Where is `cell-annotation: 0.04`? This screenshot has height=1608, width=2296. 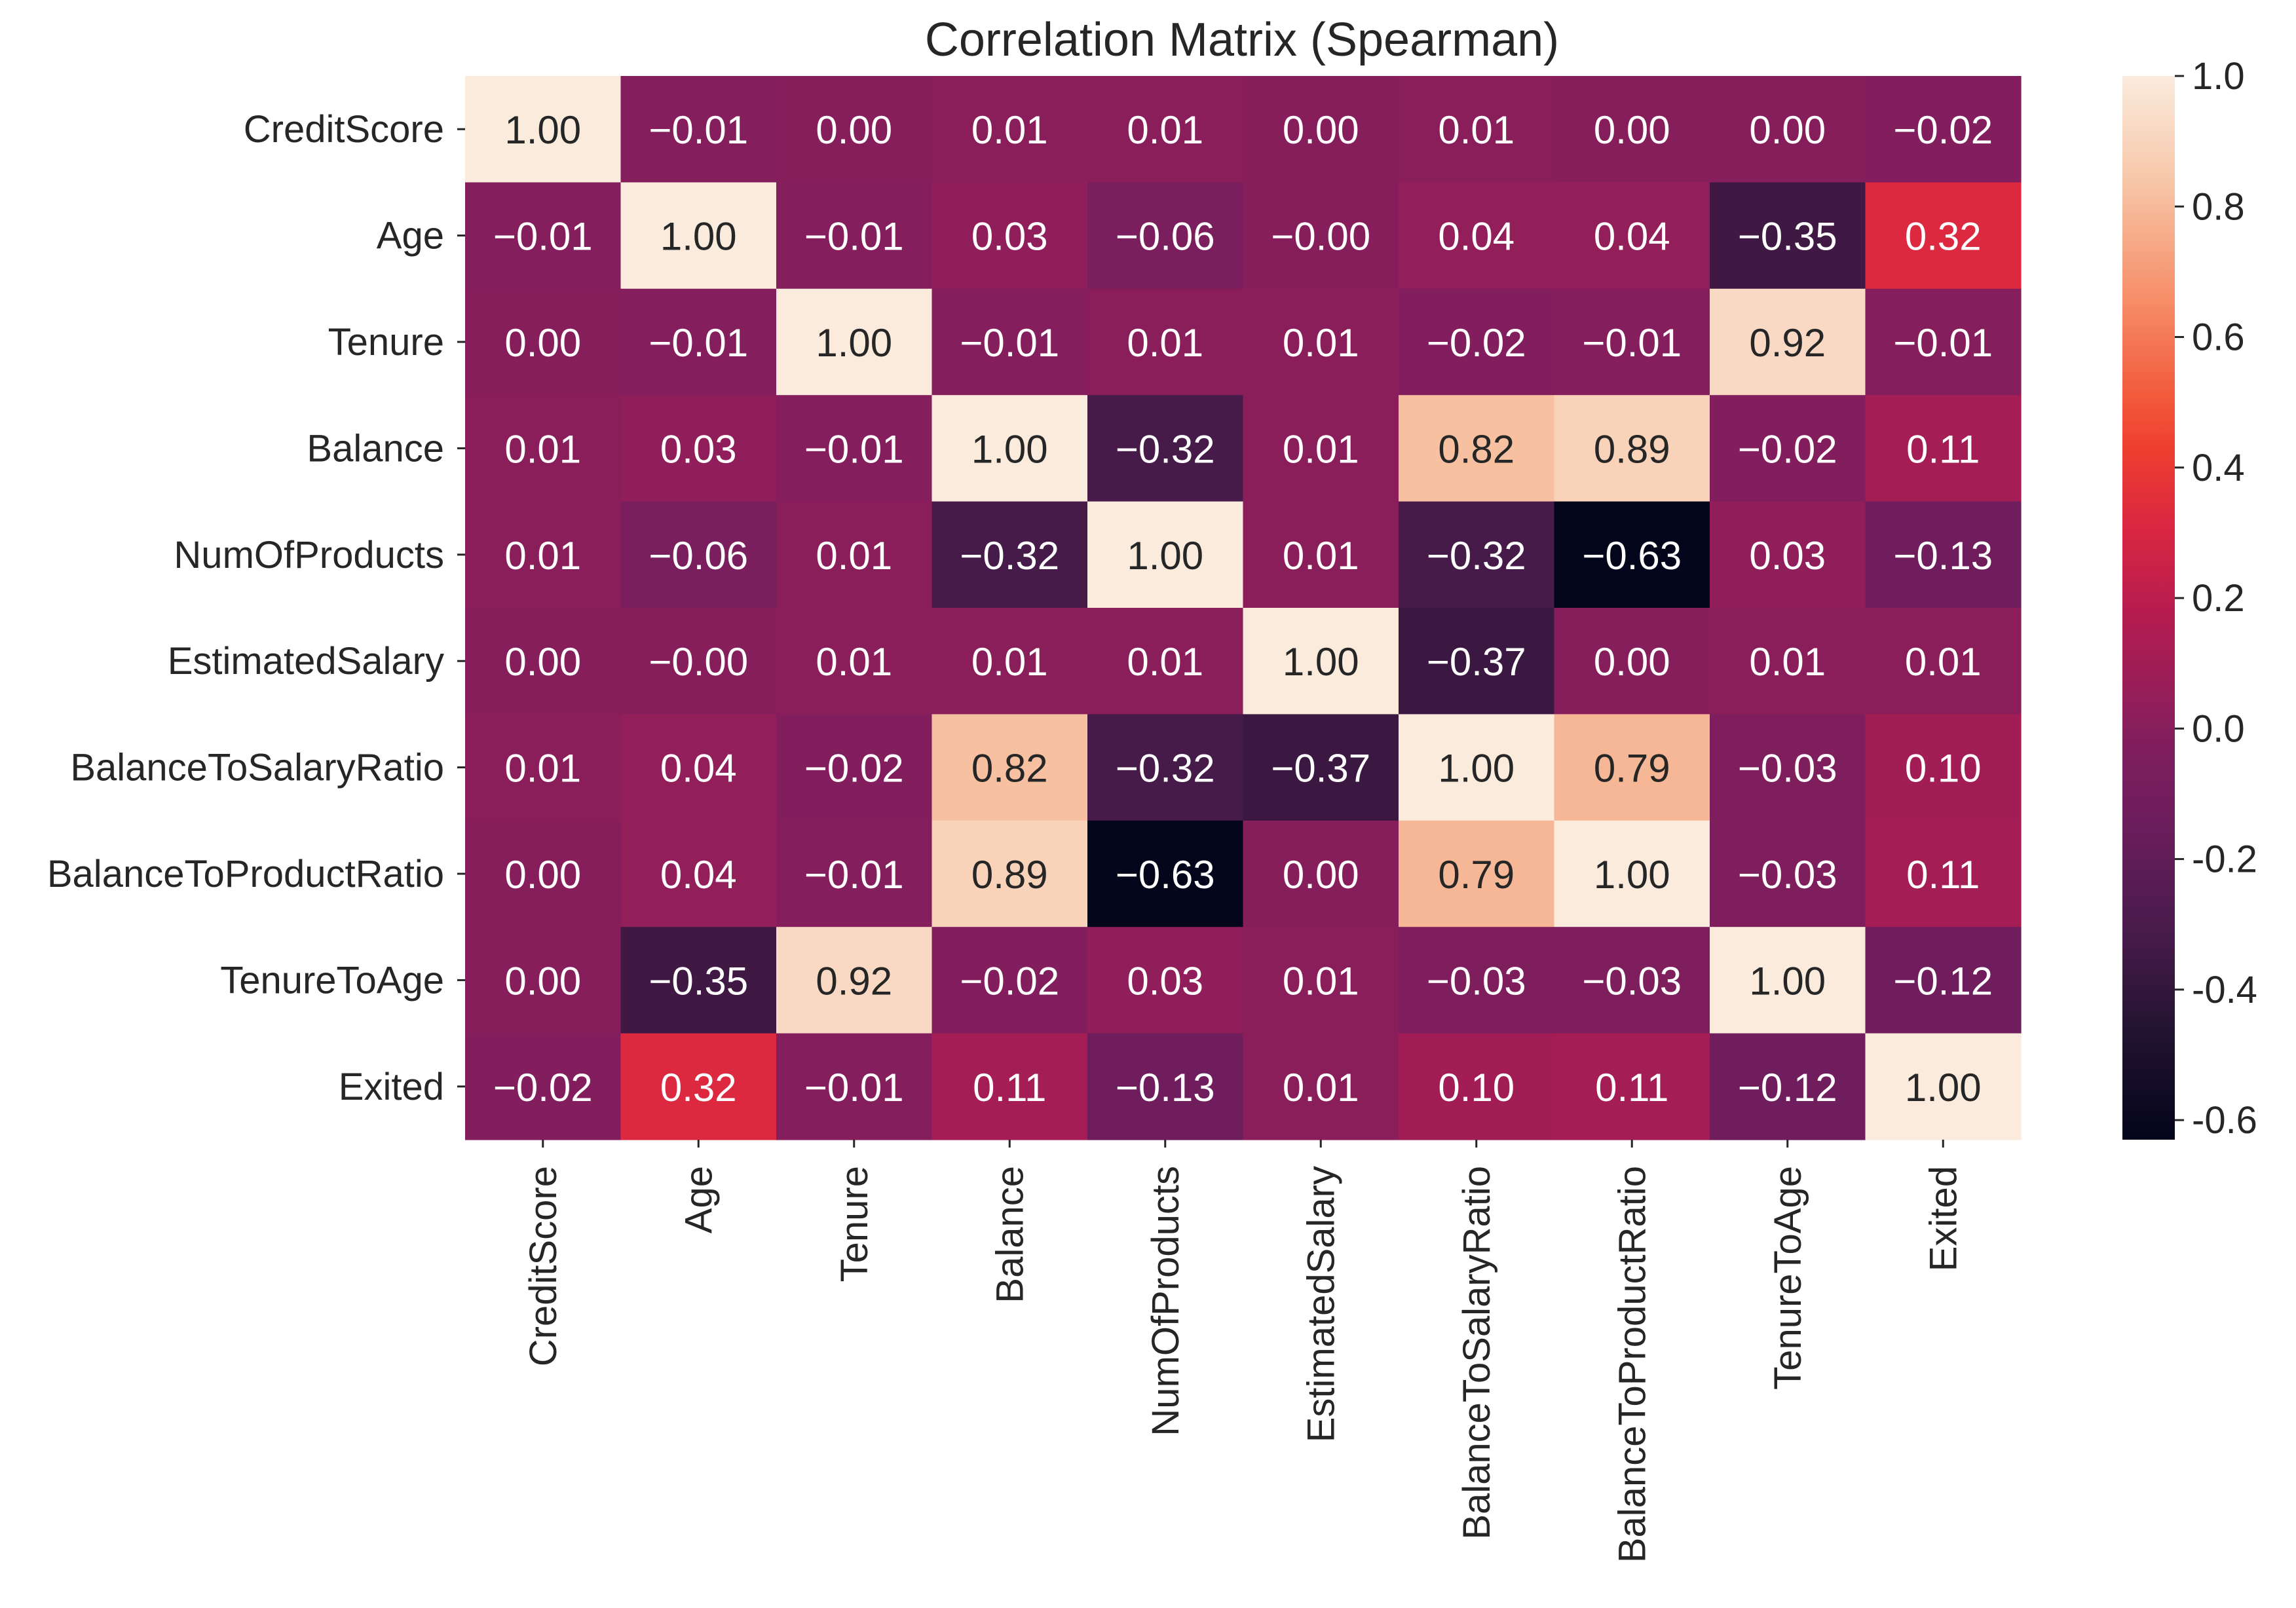
cell-annotation: 0.04 is located at coordinates (1476, 237).